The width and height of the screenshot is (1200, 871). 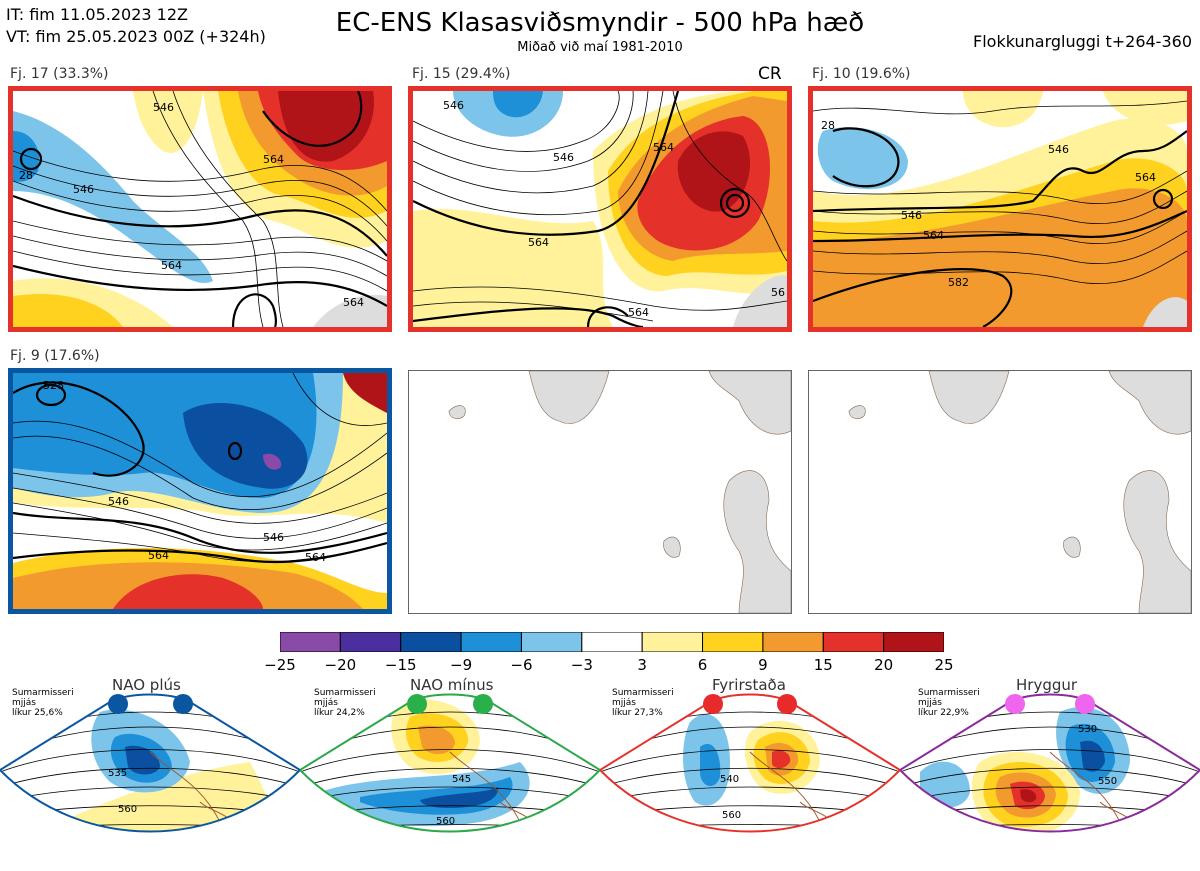 I want to click on valid-time: VT: fim 25.05.2023 00Z (+324h), so click(x=136, y=36).